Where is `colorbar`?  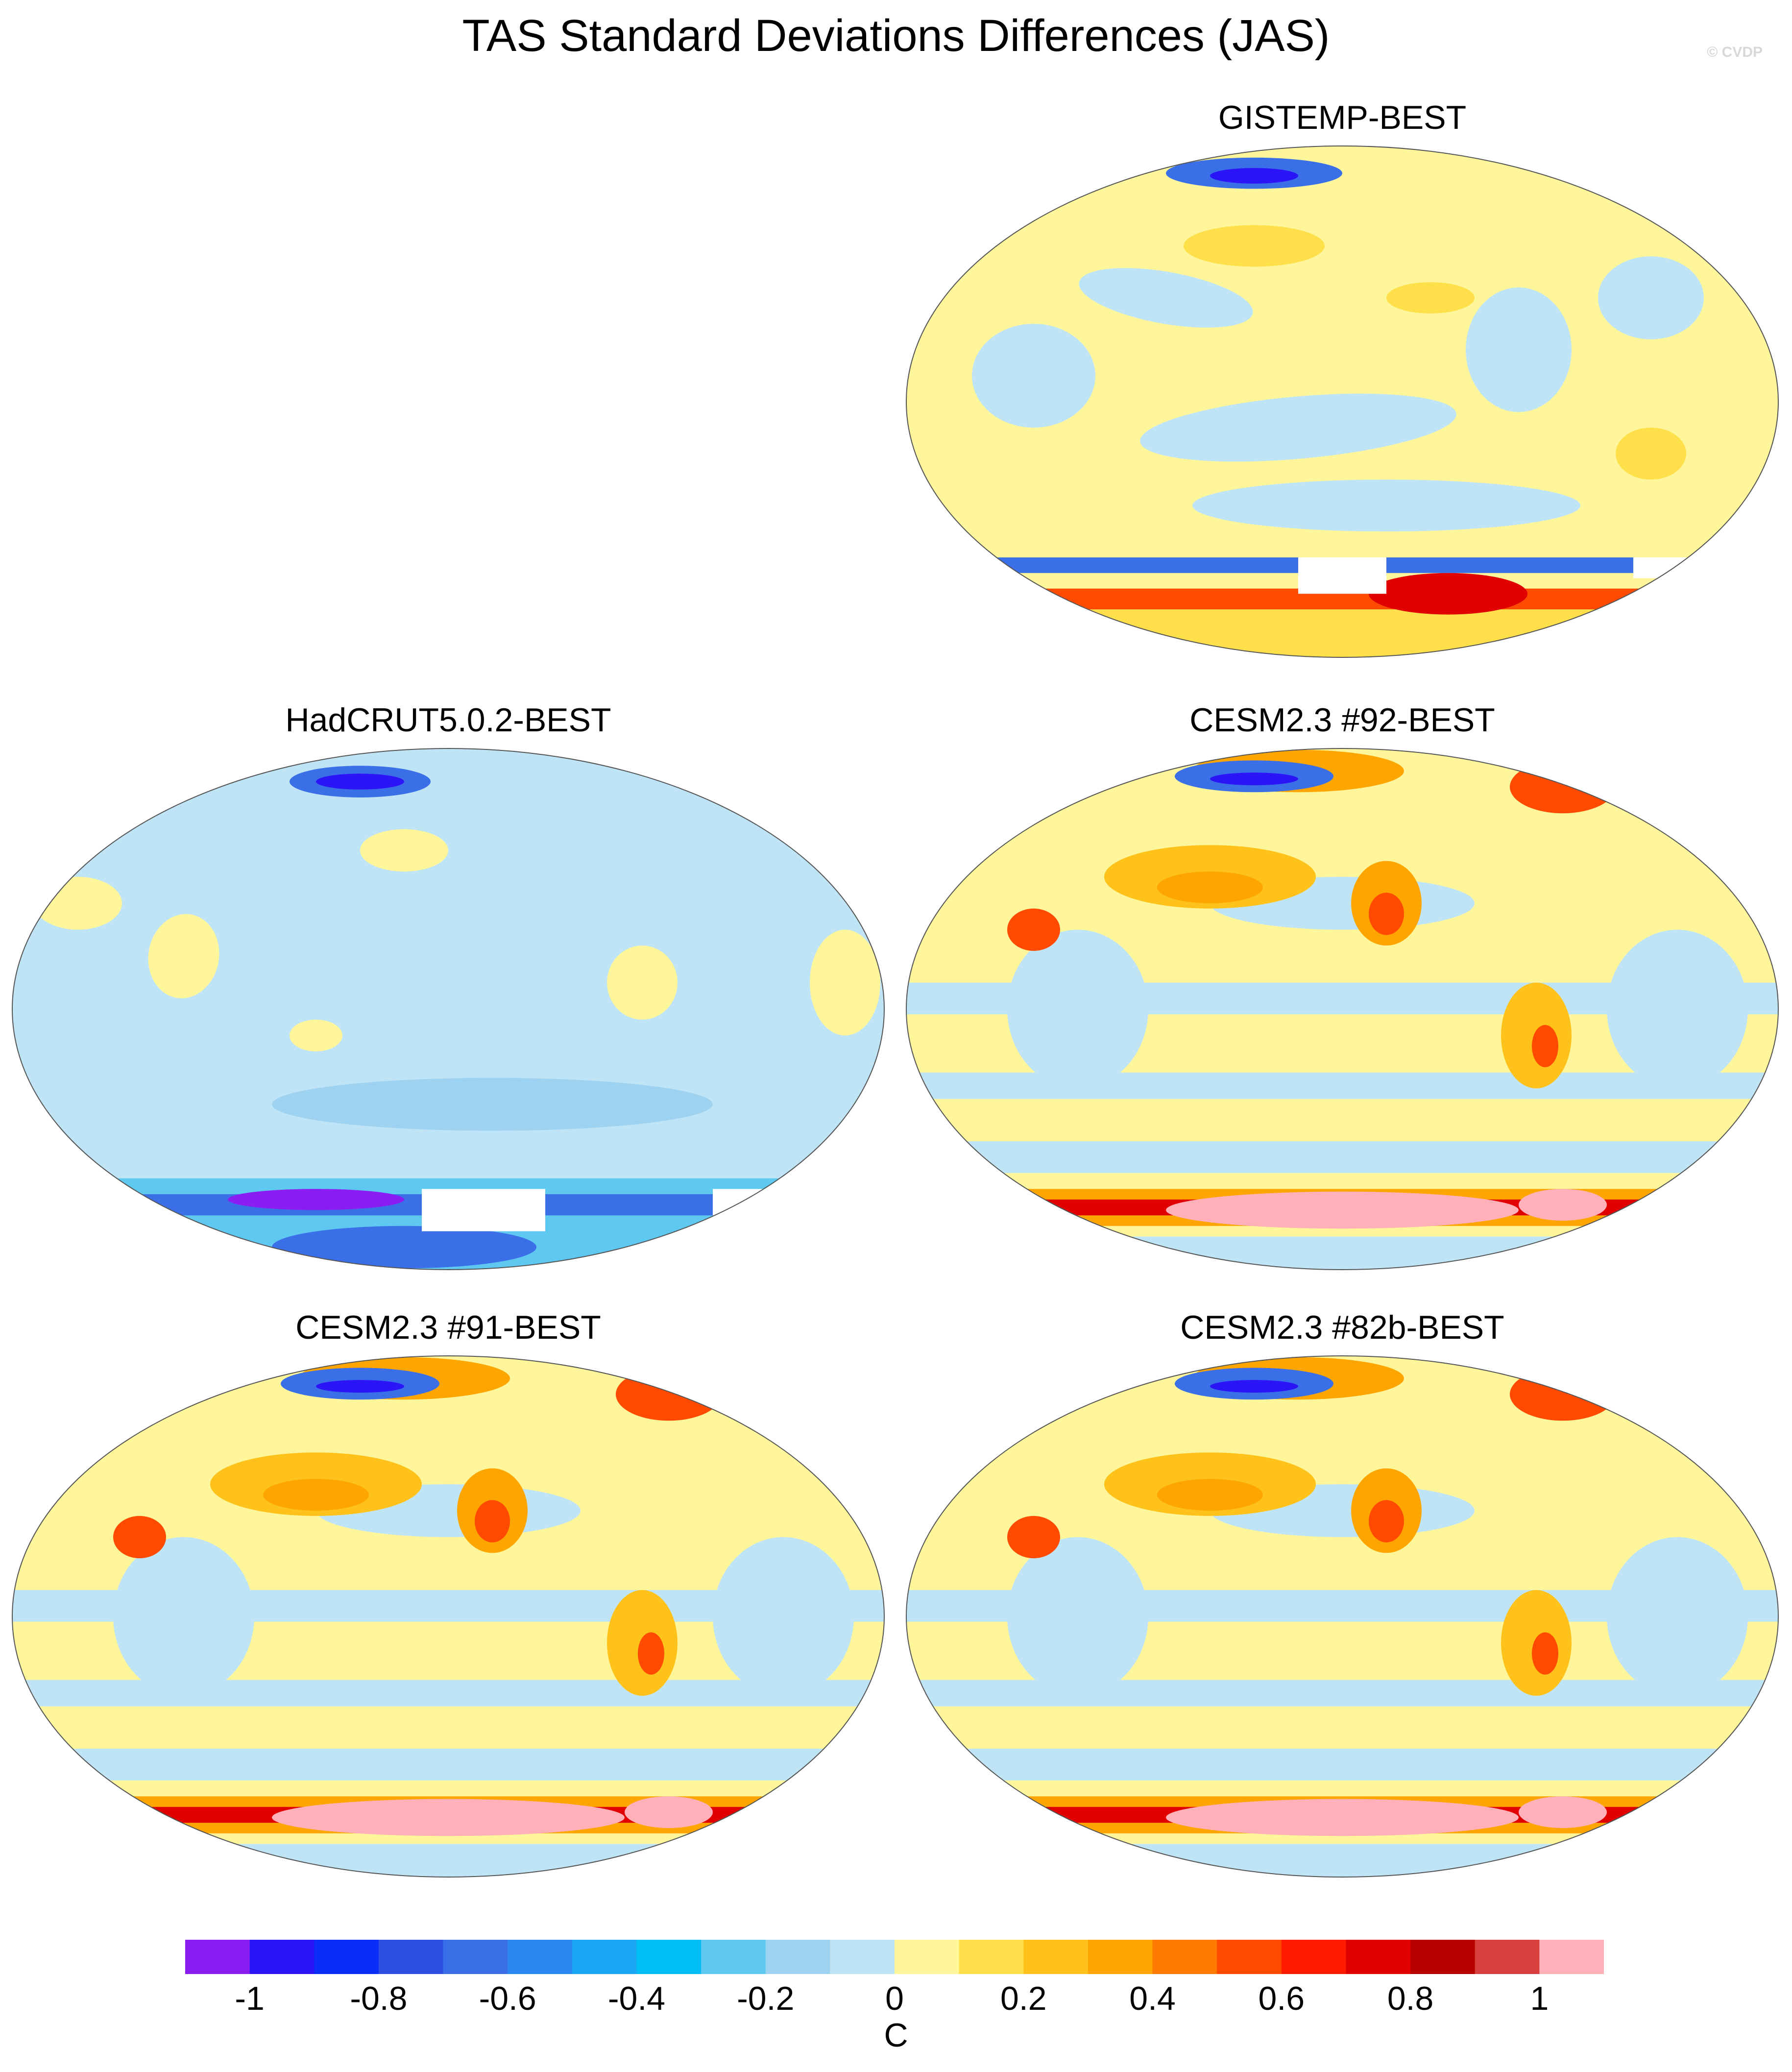
colorbar is located at coordinates (894, 1957).